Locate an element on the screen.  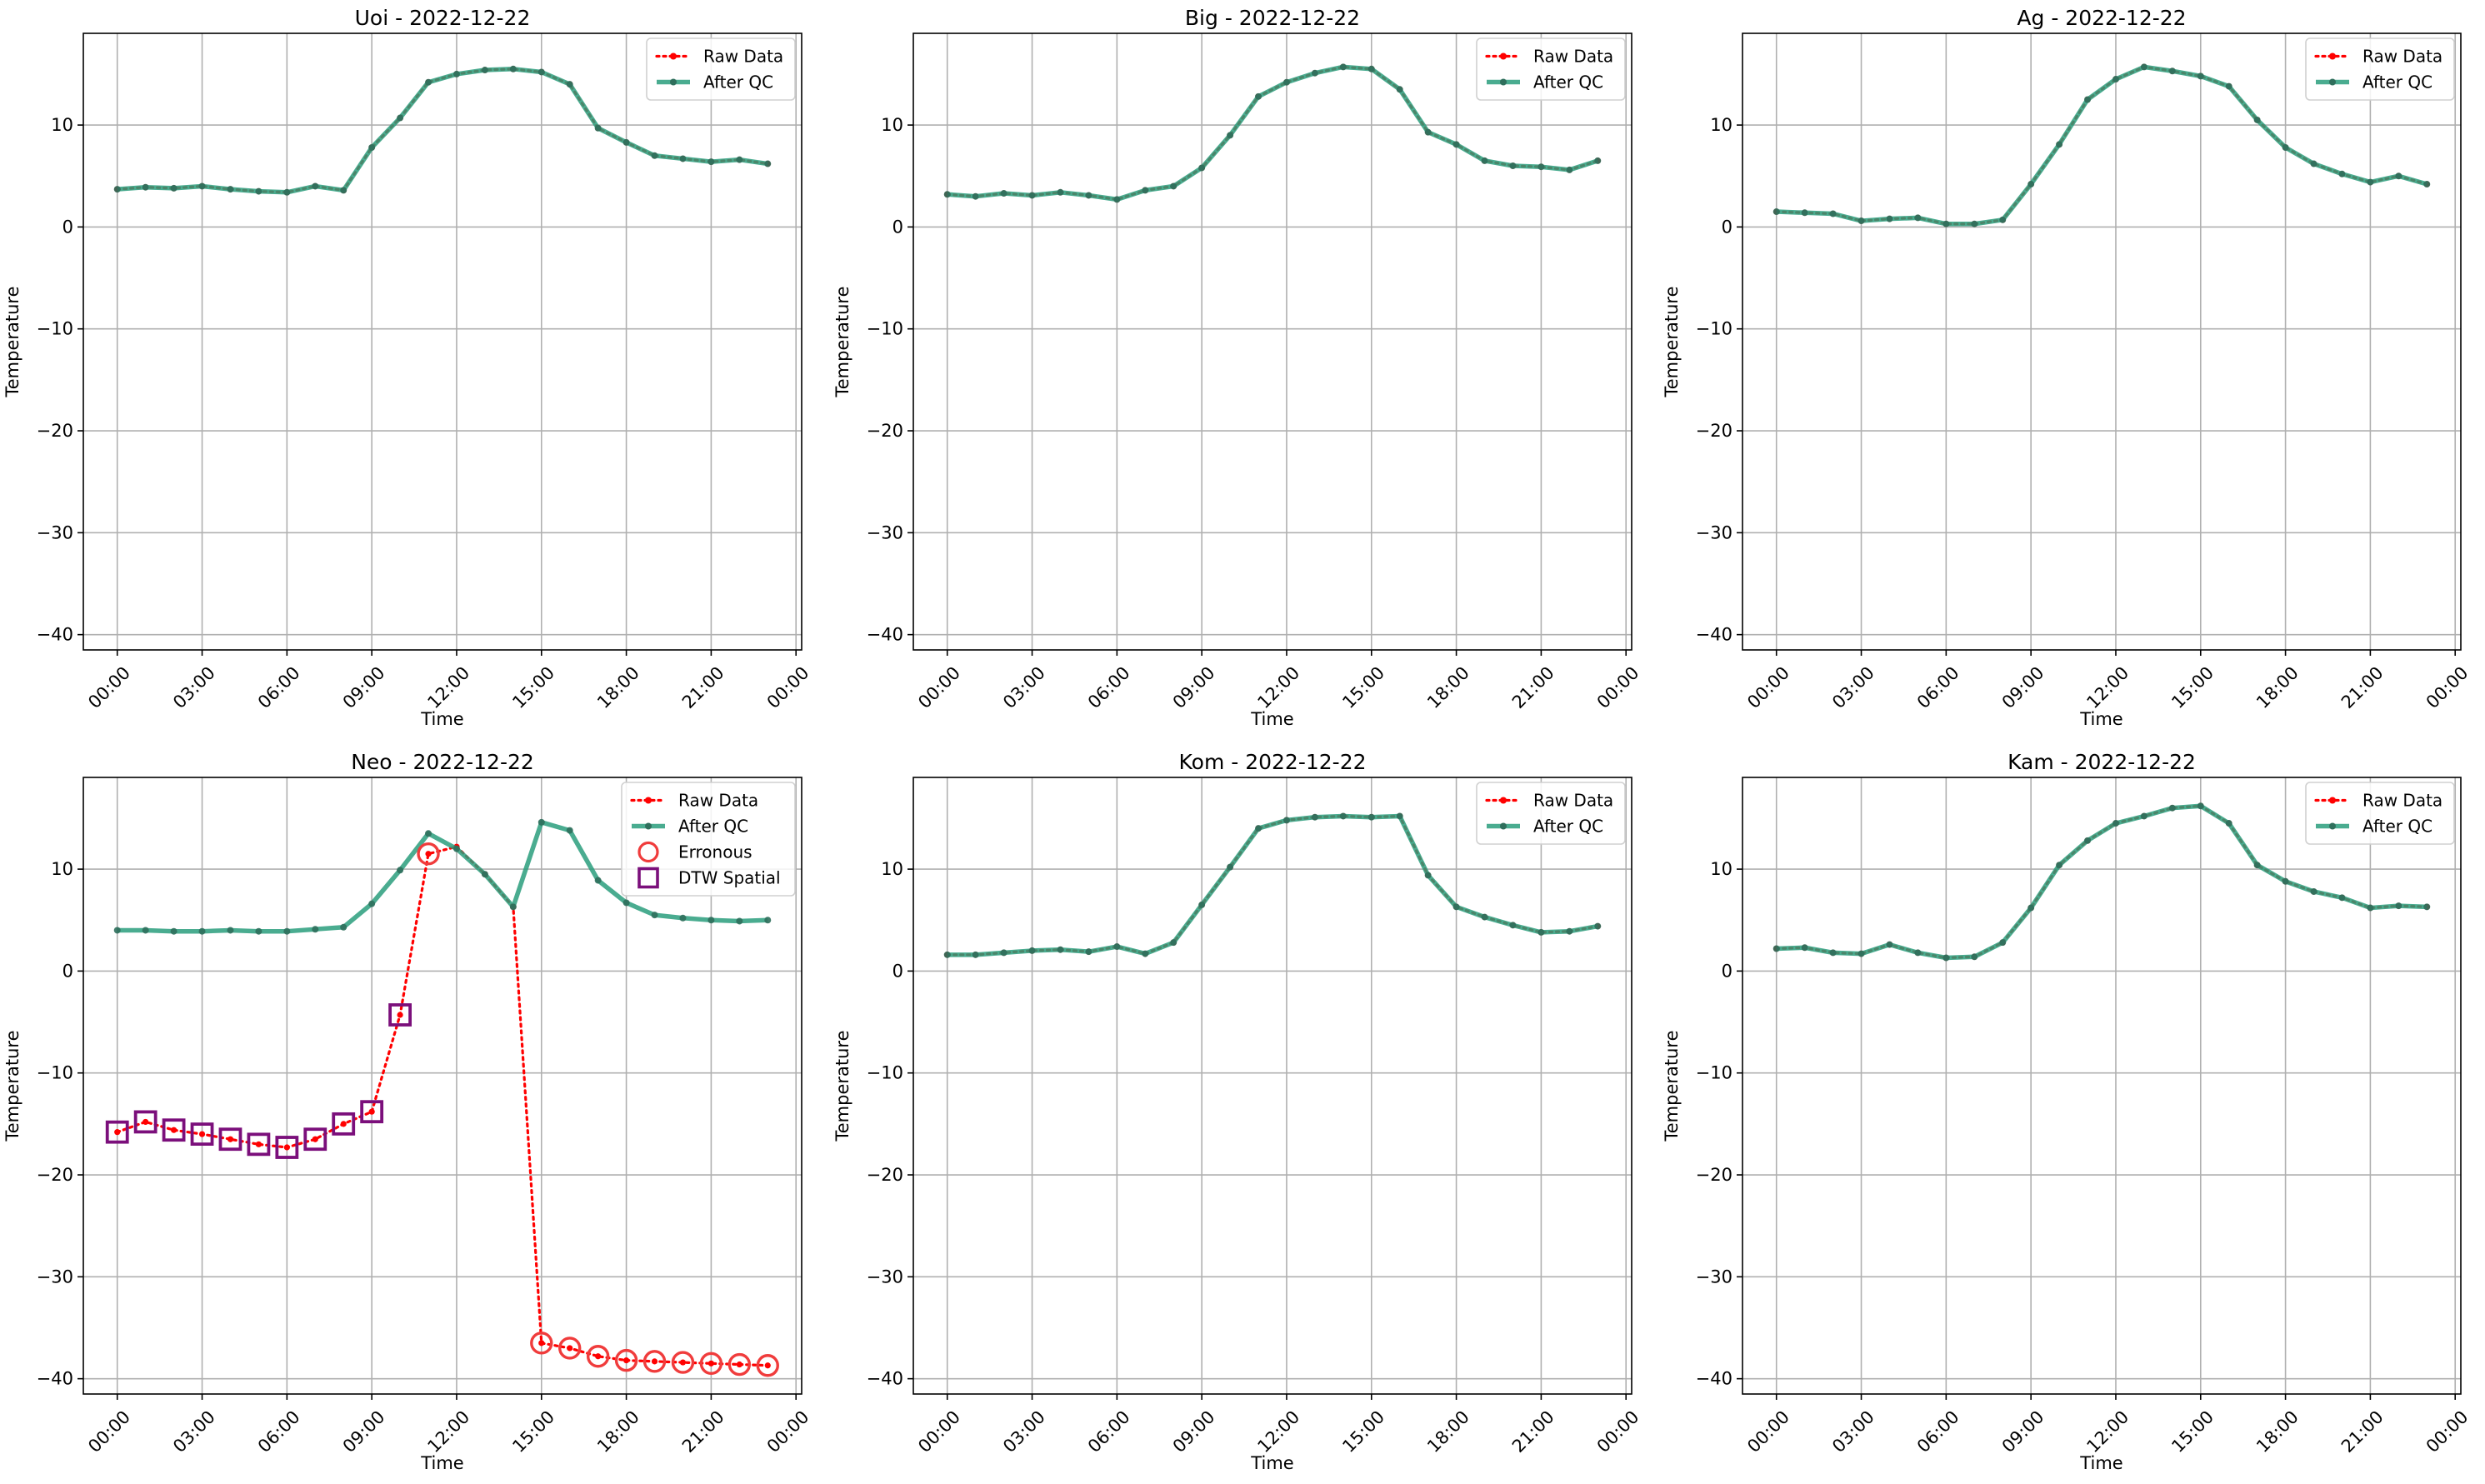
legend-label: After QC is located at coordinates (1568, 827).